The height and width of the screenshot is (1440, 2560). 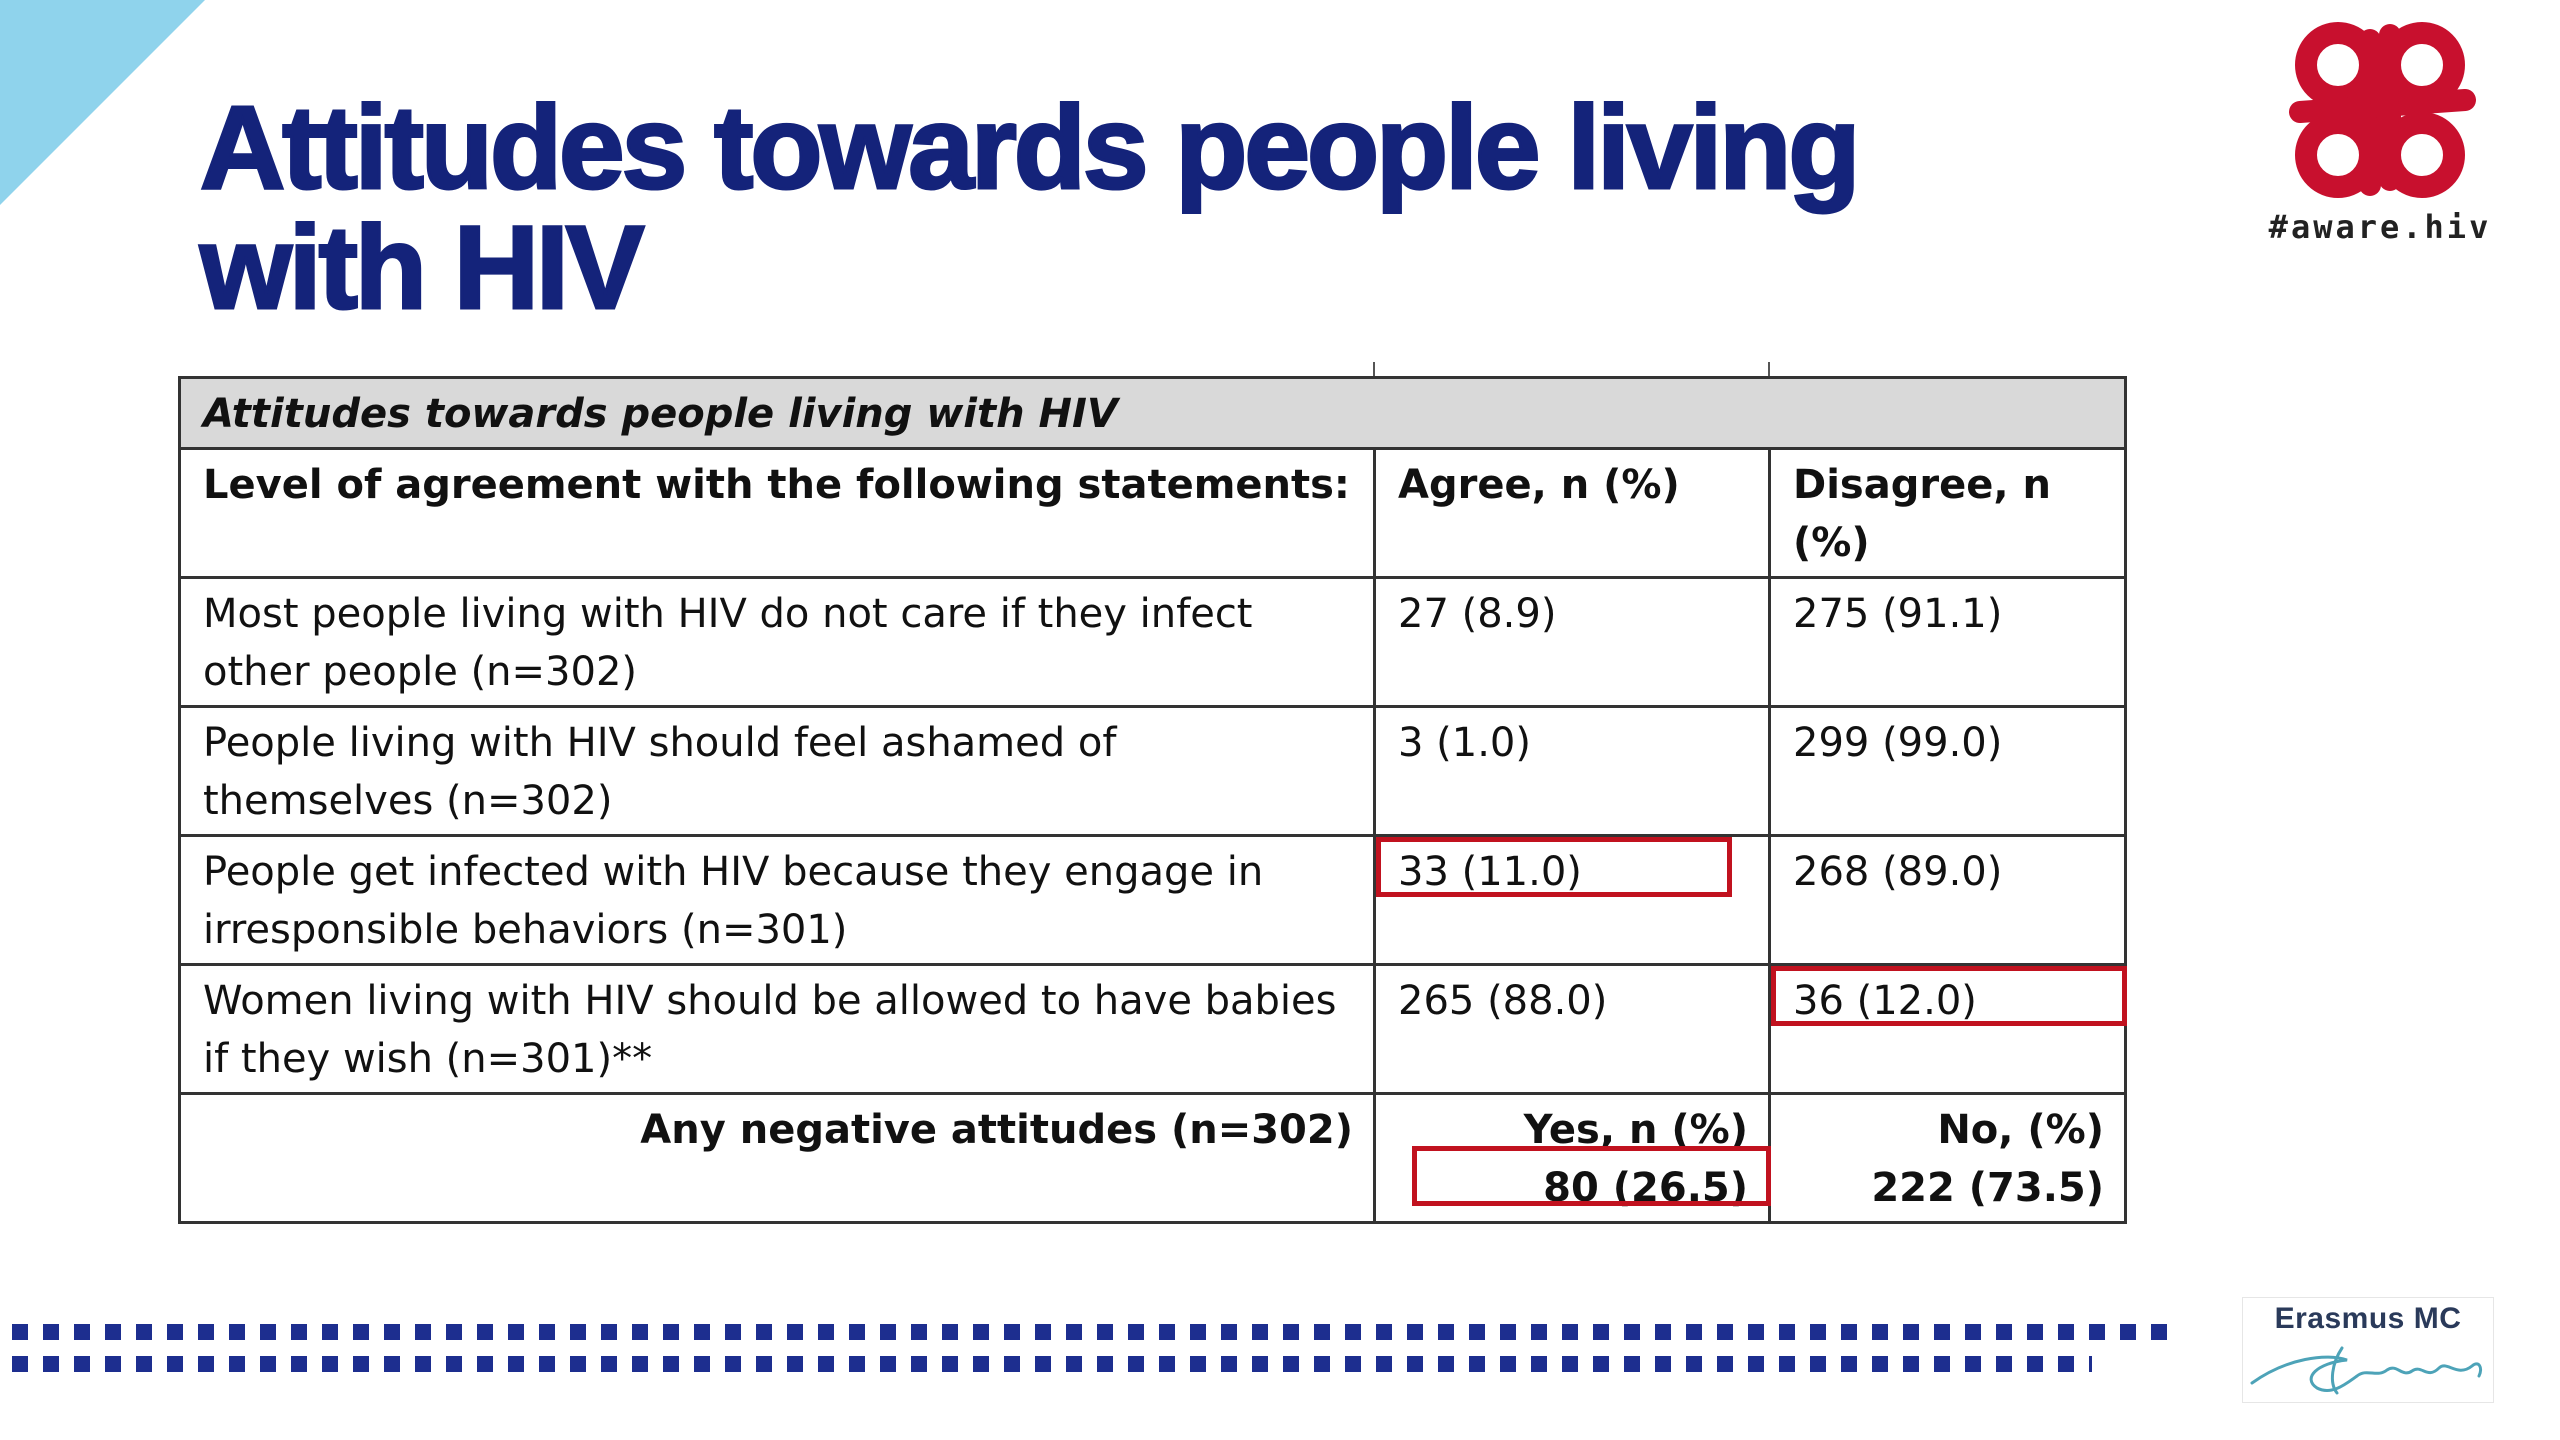 What do you see at coordinates (1947, 513) in the screenshot?
I see `column-header-disagree: Disagree, n (%)` at bounding box center [1947, 513].